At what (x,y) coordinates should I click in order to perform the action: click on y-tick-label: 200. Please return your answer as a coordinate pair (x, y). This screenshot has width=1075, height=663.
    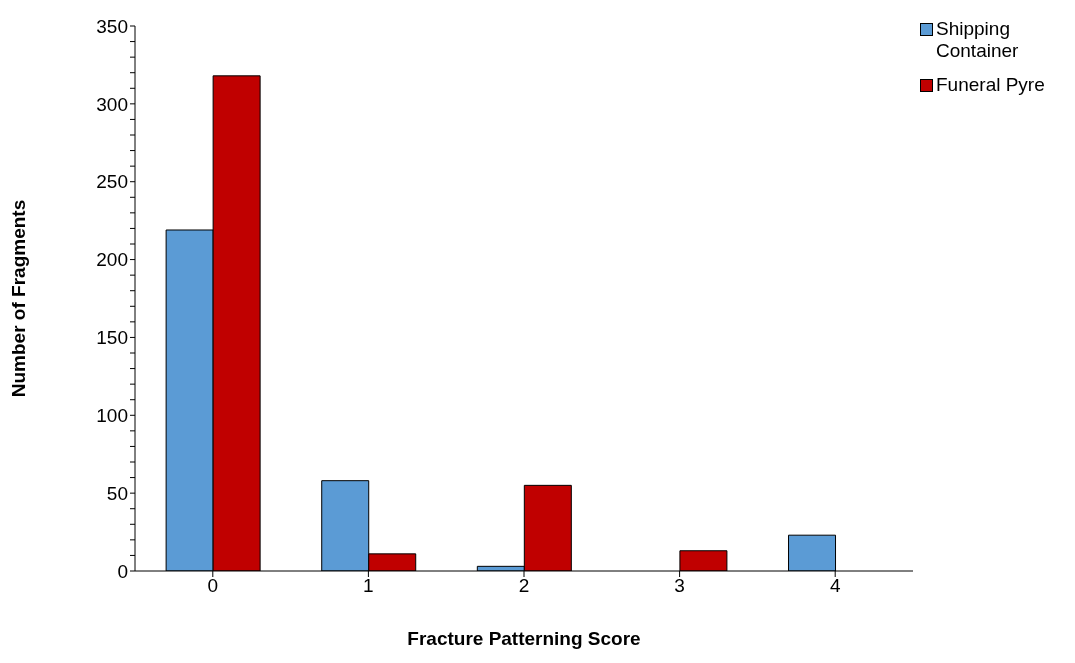
    Looking at the image, I should click on (112, 260).